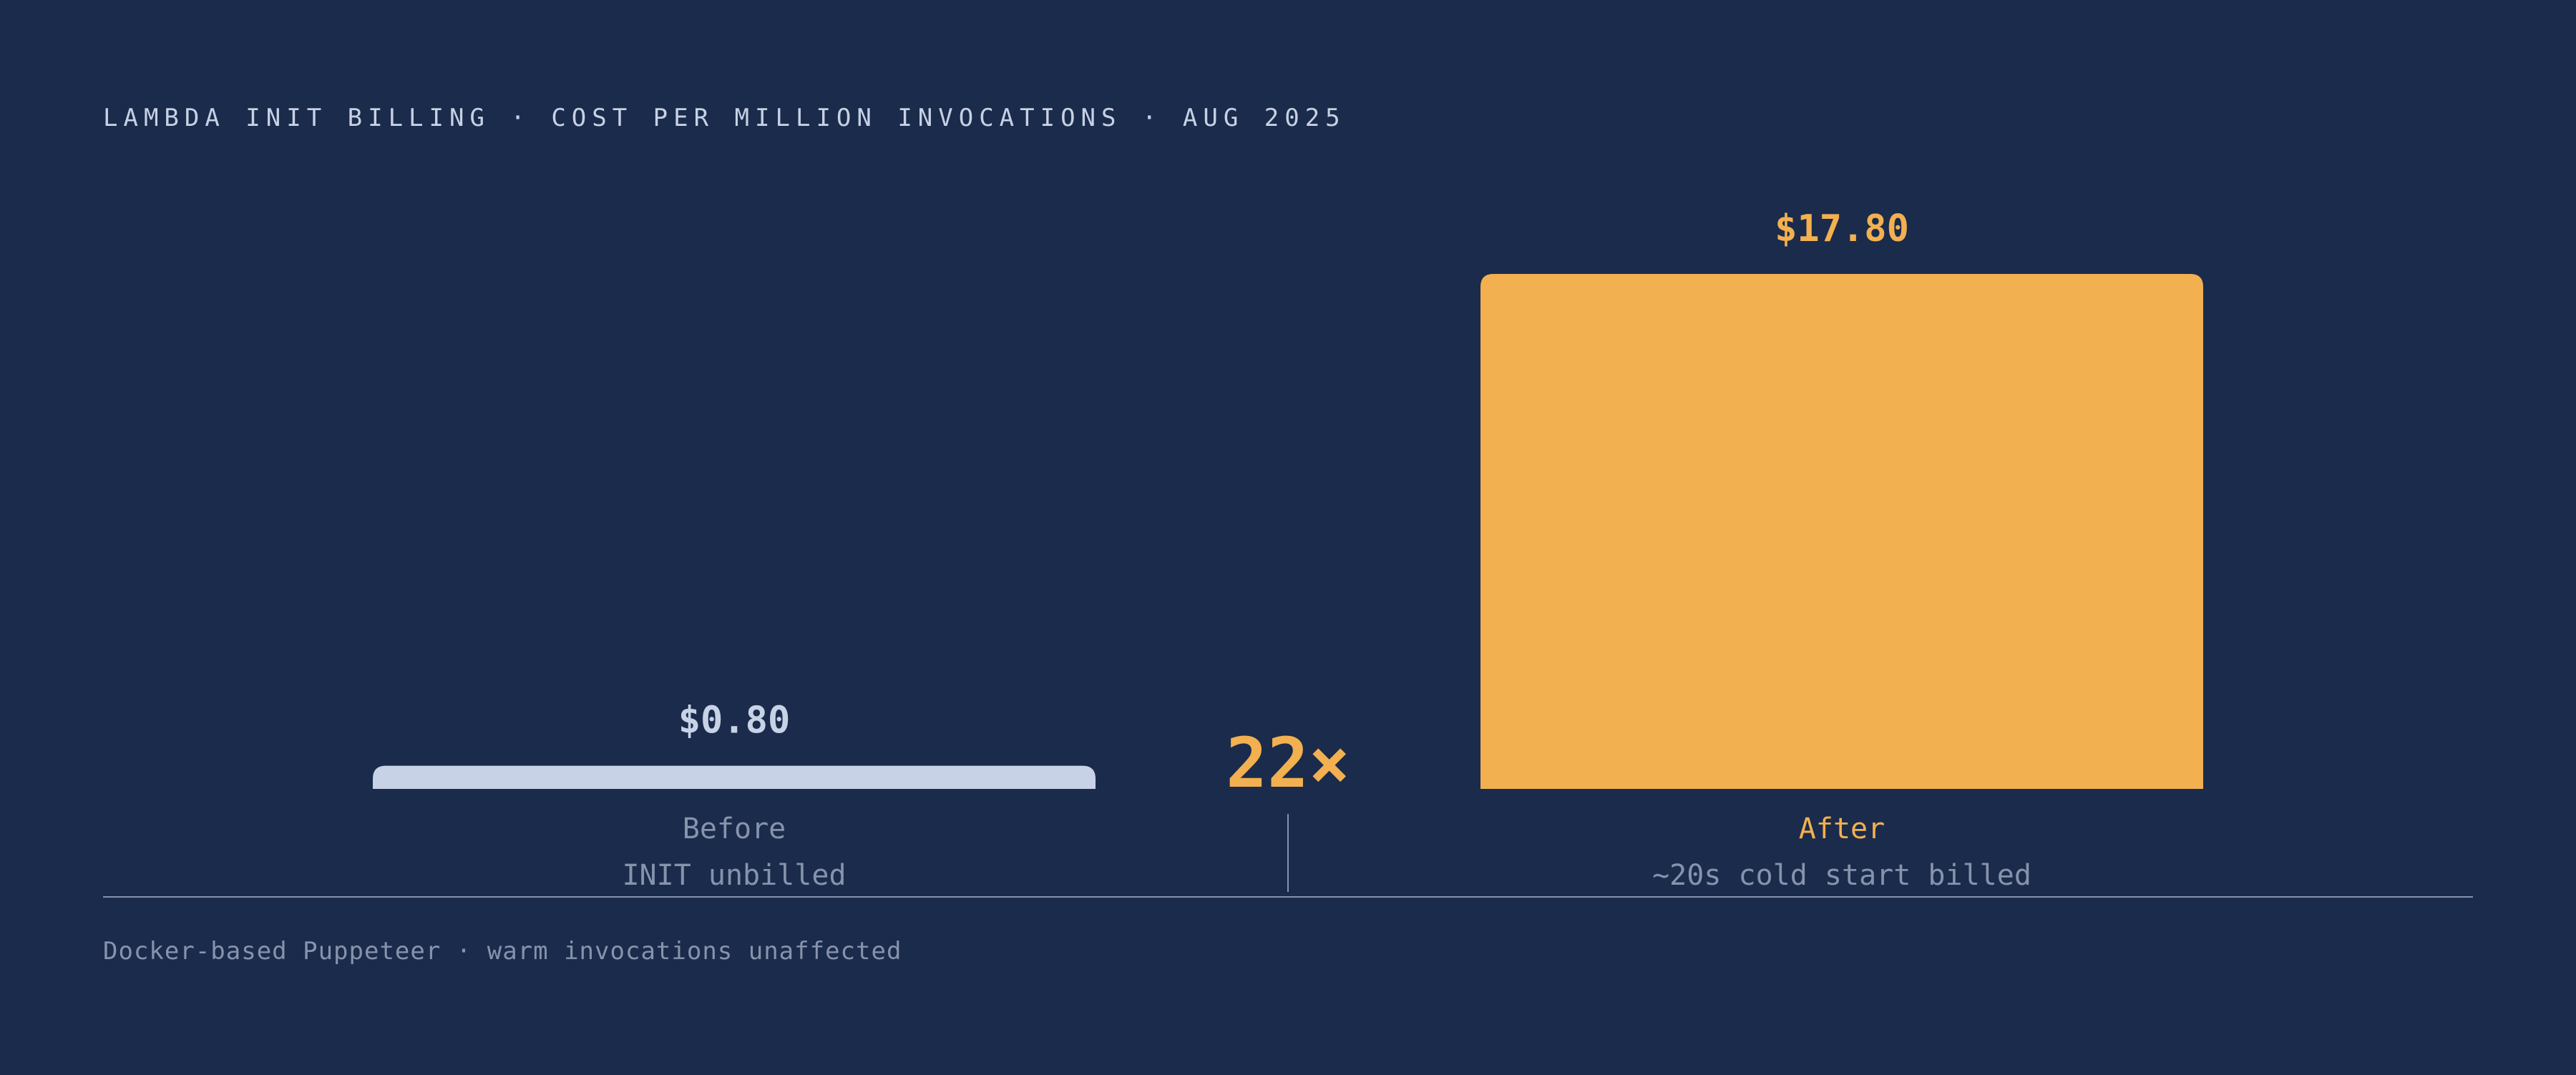 This screenshot has width=2576, height=1075. I want to click on category-label-before: Before, so click(735, 829).